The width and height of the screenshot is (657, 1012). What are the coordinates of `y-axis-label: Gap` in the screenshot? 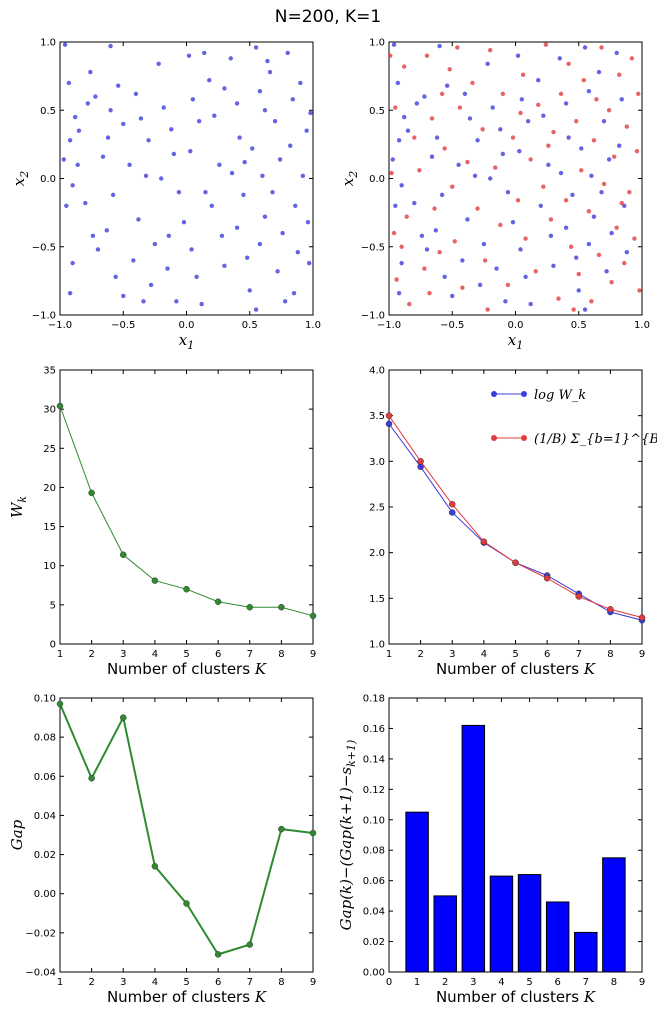 It's located at (17, 834).